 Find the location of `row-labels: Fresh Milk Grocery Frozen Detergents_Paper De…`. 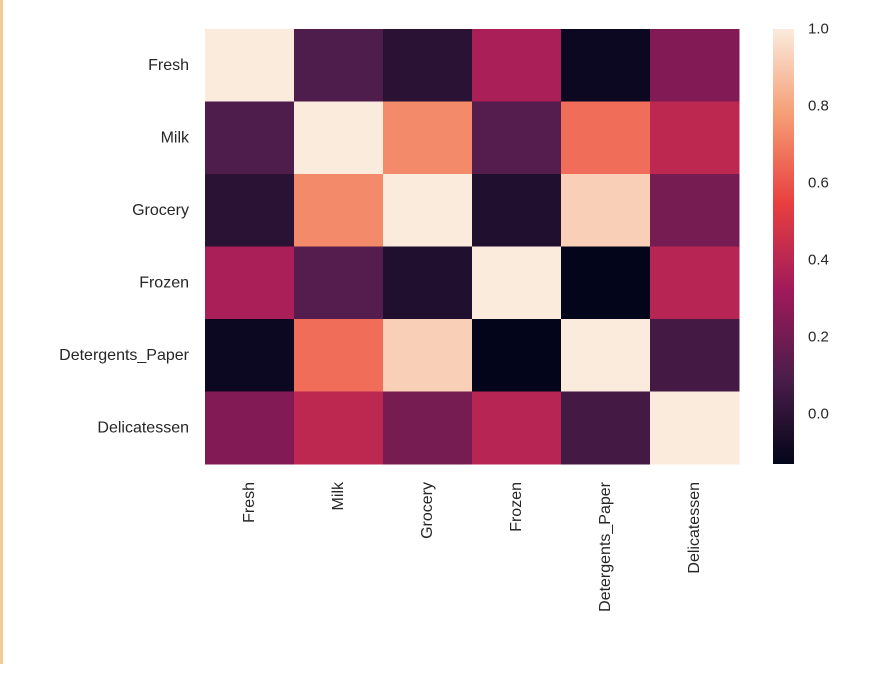

row-labels: Fresh Milk Grocery Frozen Detergents_Paper De… is located at coordinates (124, 247).